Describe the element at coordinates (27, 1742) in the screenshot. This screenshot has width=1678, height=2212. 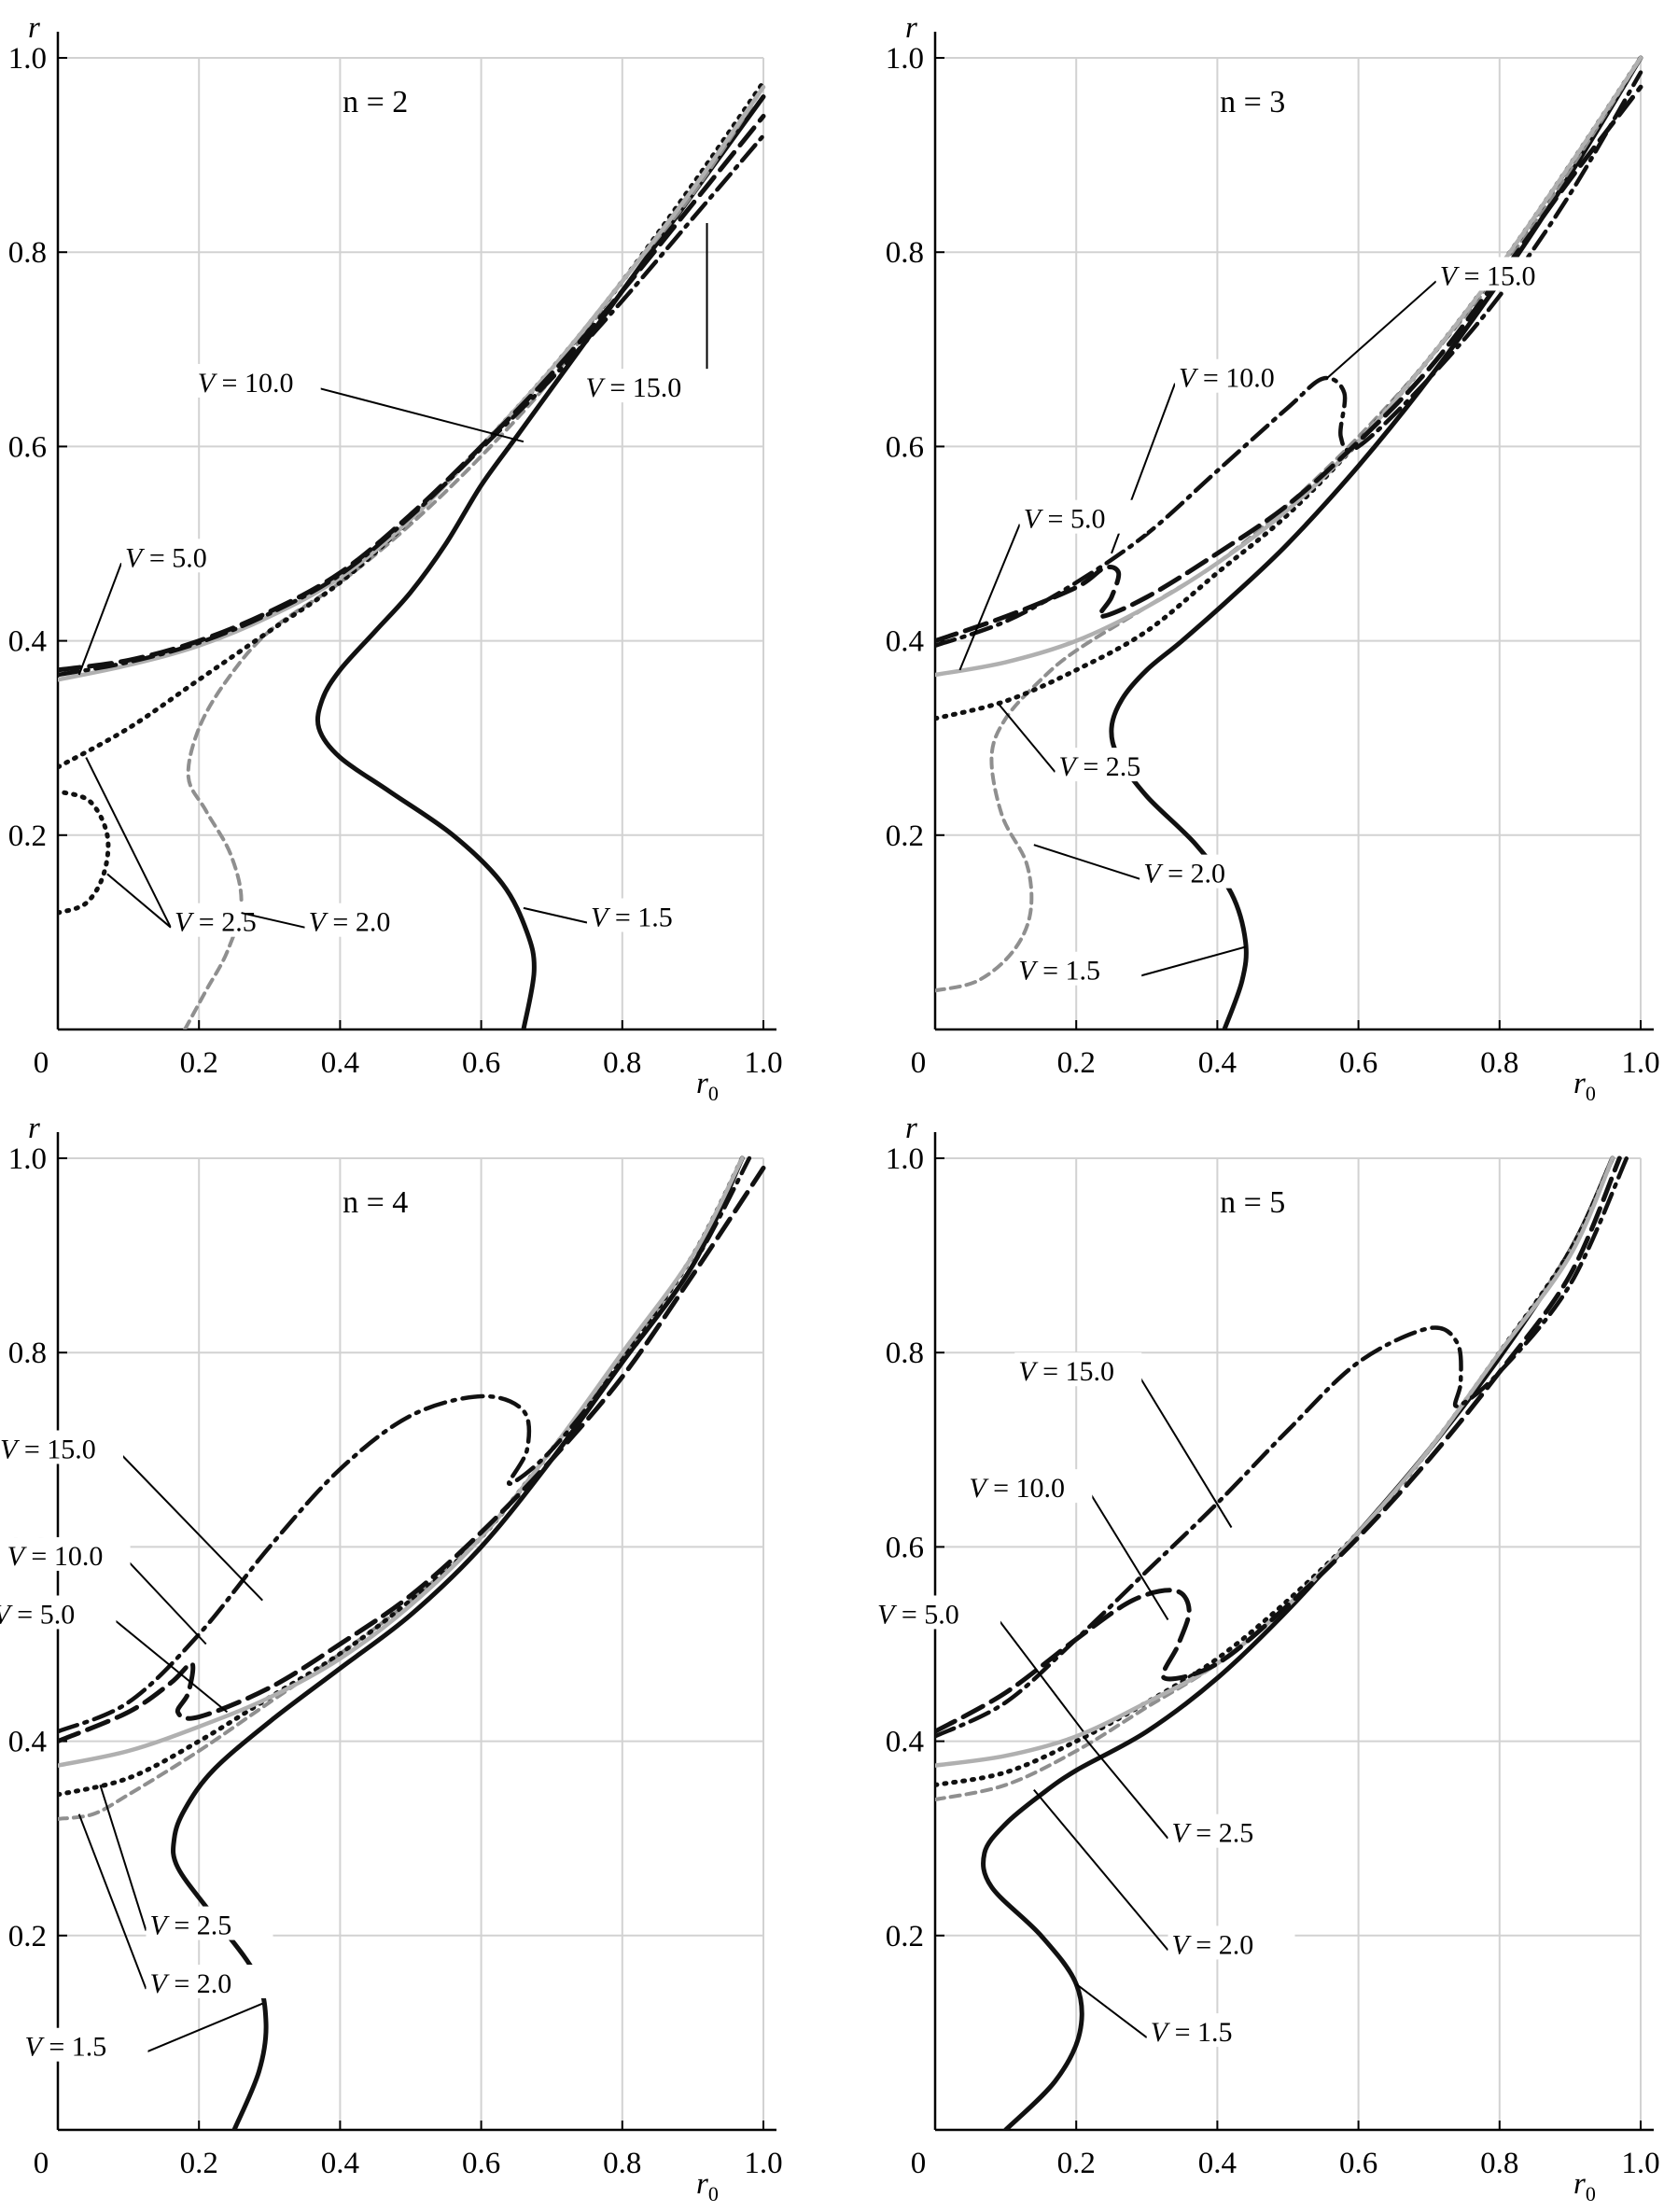
I see `y-tick-label: 0.4` at that location.